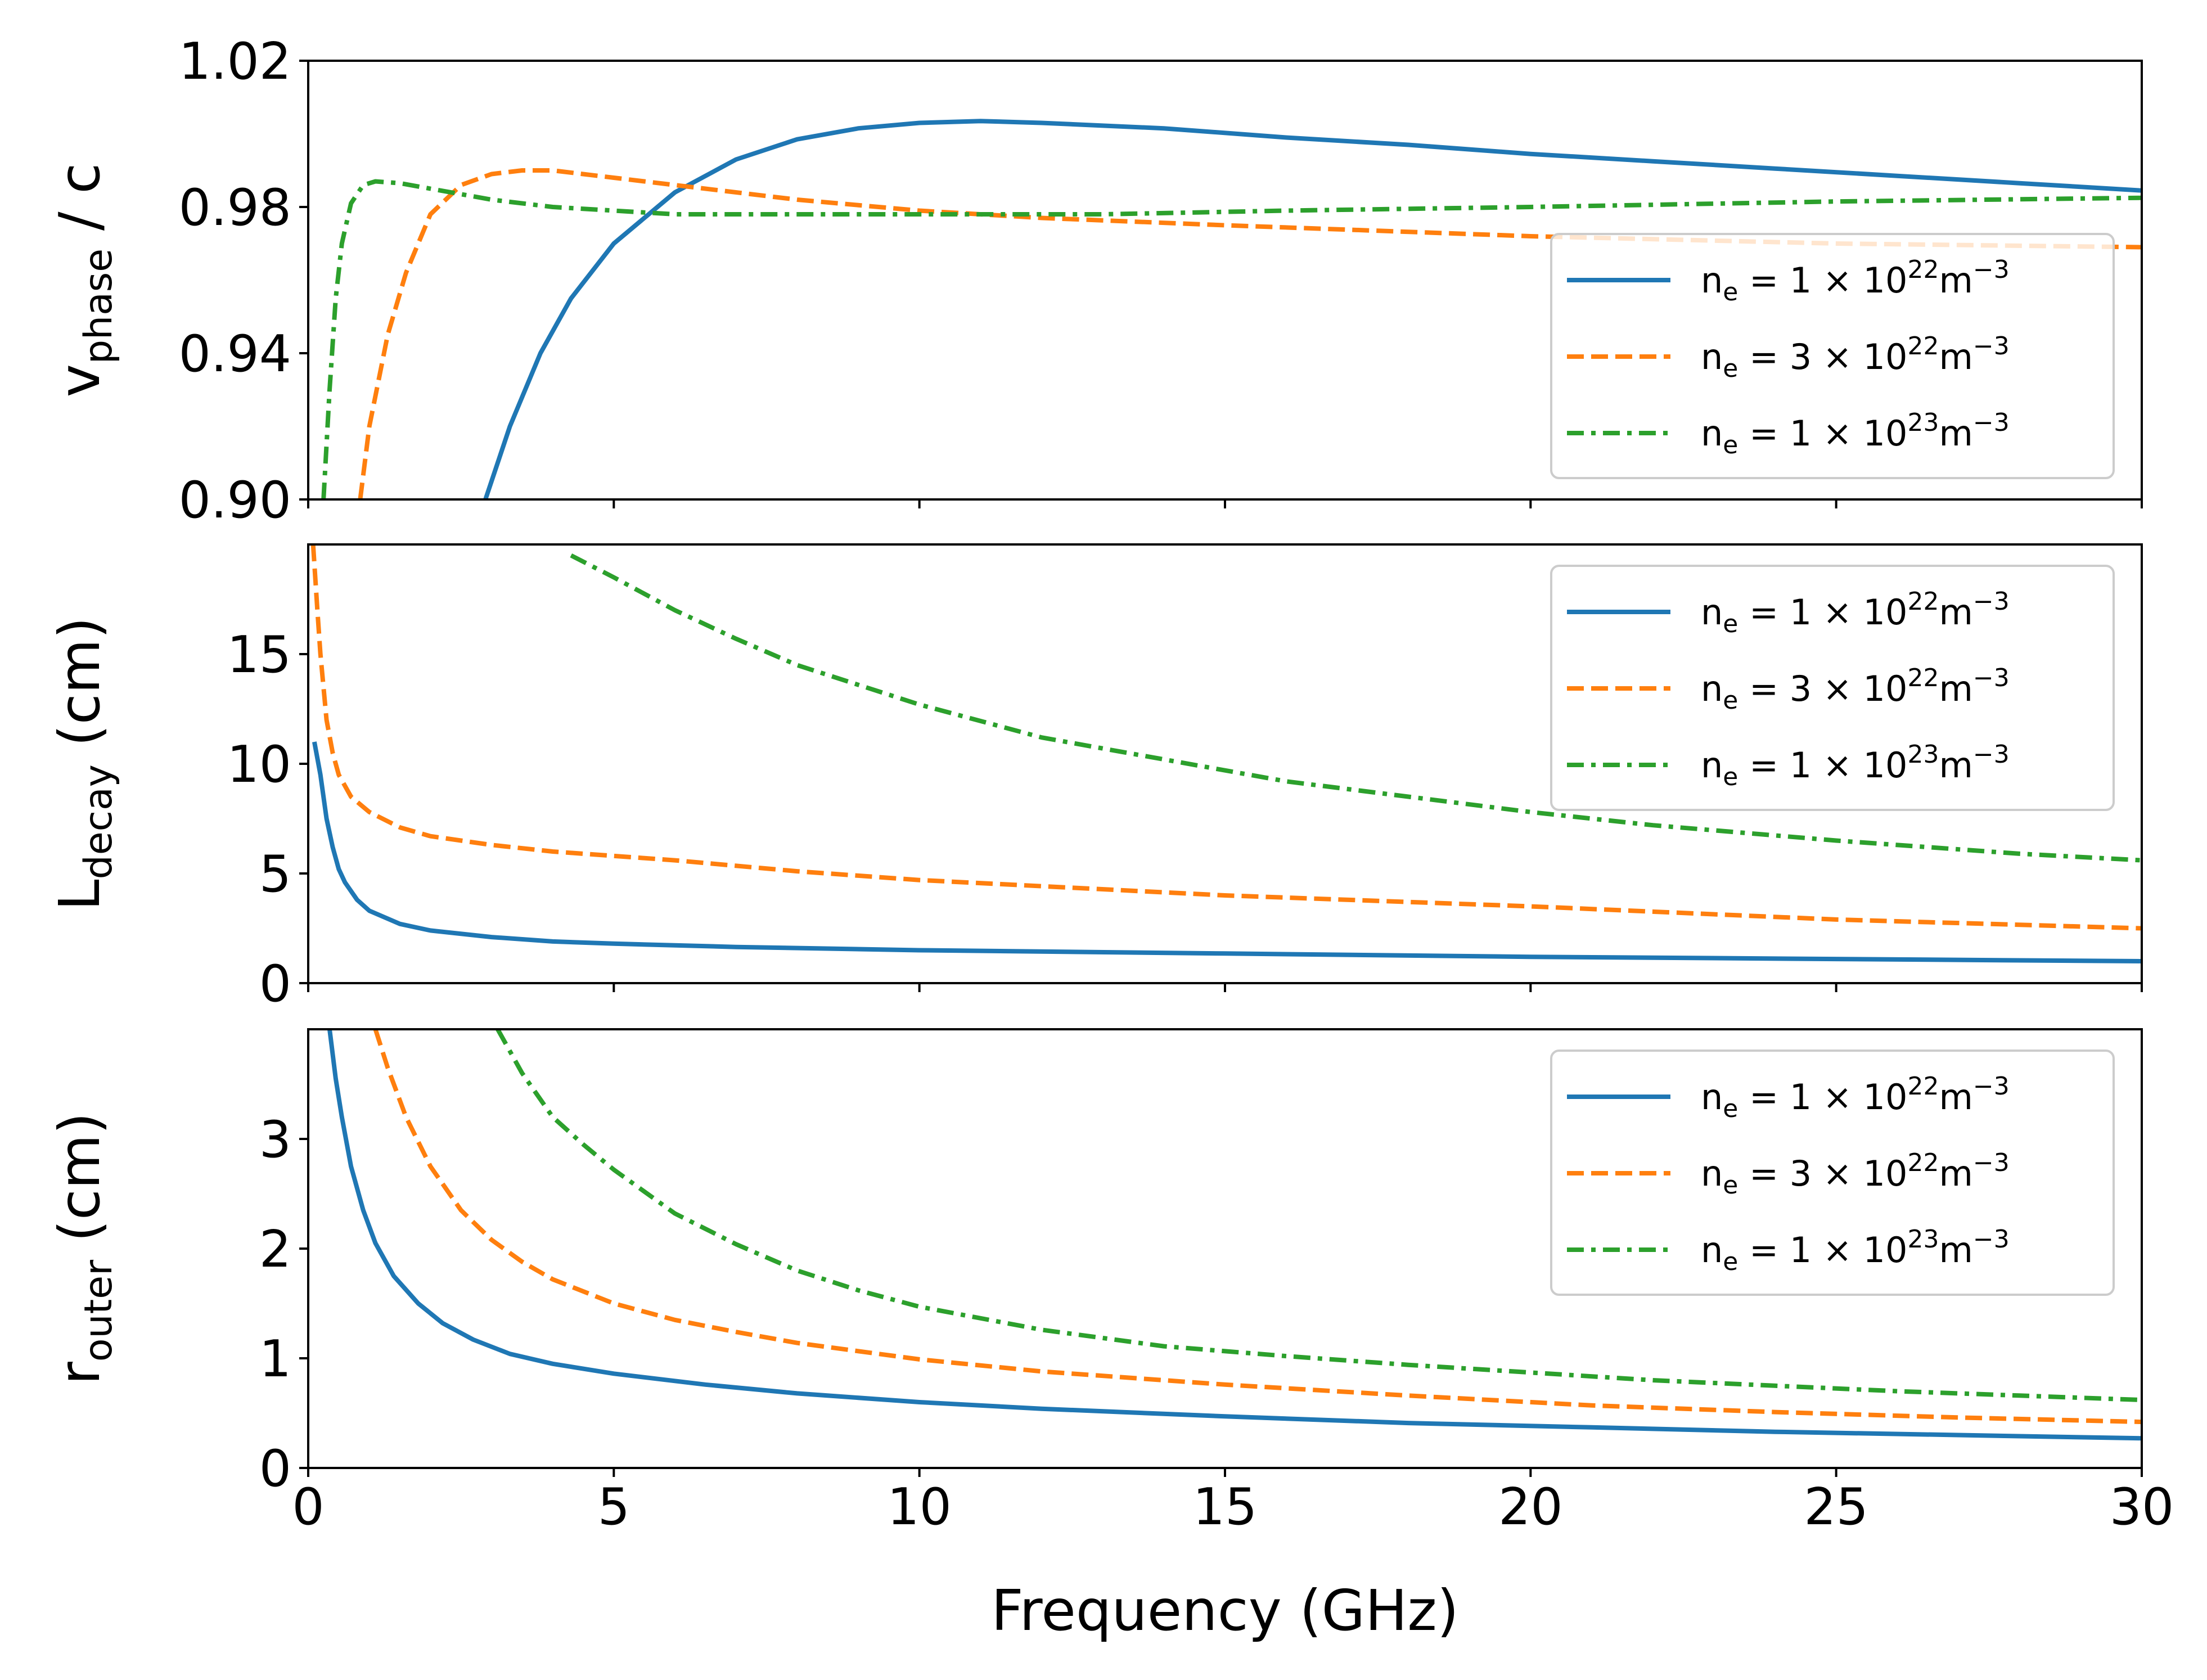 The width and height of the screenshot is (2207, 1680). Describe the element at coordinates (235, 354) in the screenshot. I see `y-tick-label-vphase-1: 0.94` at that location.